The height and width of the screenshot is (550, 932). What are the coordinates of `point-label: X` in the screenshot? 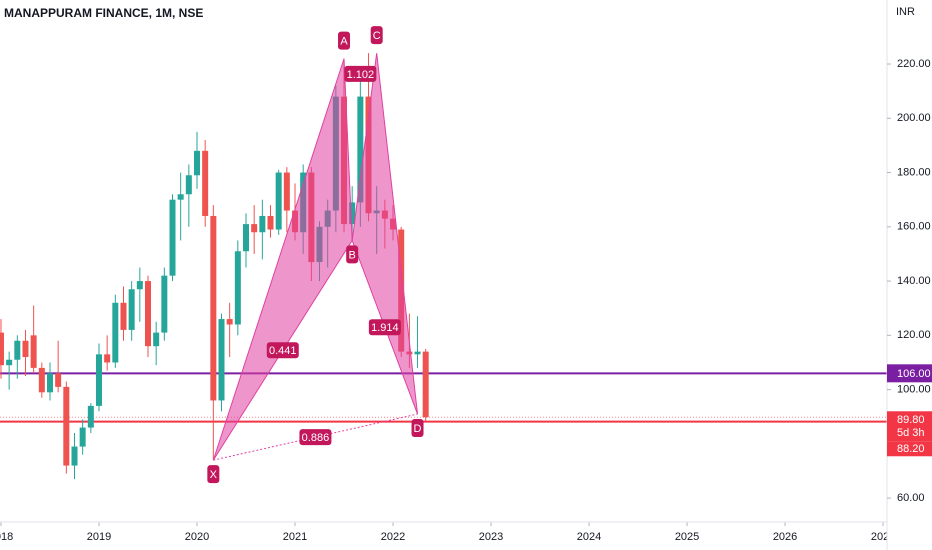 It's located at (214, 475).